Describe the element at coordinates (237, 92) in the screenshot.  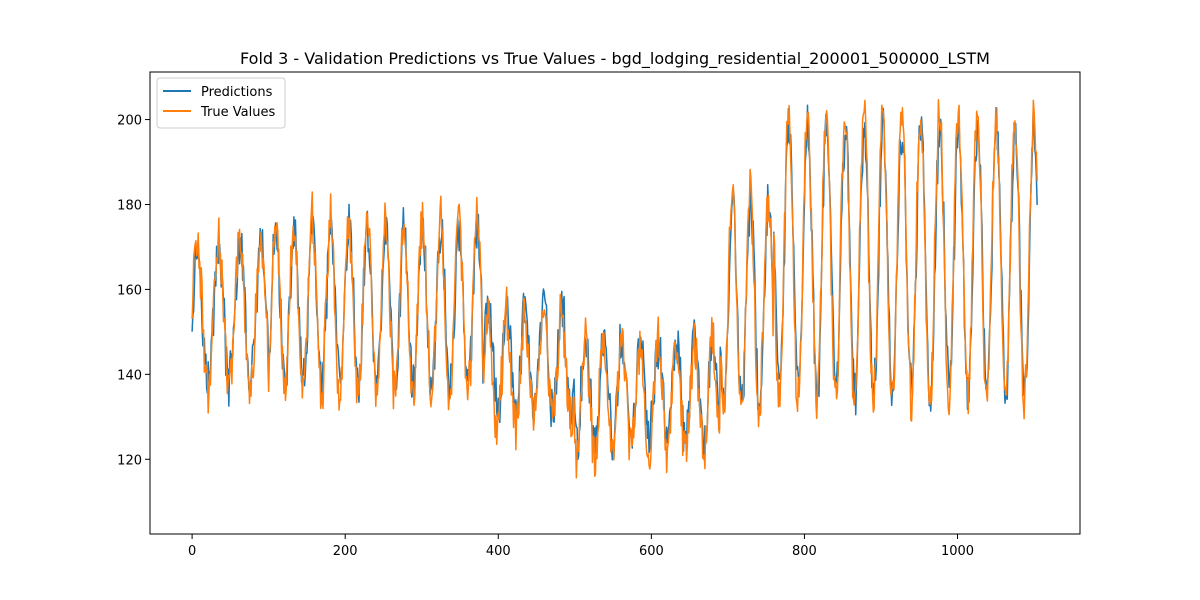
I see `legend-label-predictions: Predictions` at that location.